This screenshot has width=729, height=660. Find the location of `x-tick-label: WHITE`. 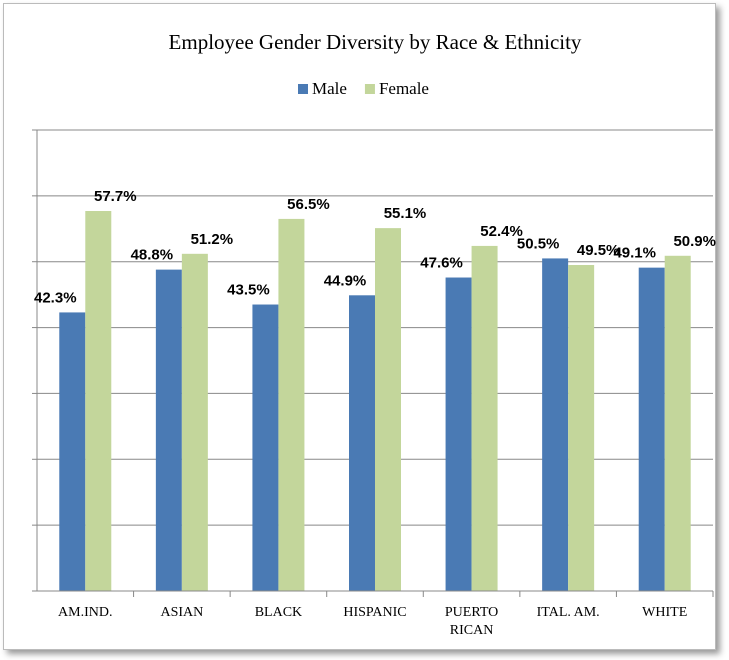

x-tick-label: WHITE is located at coordinates (665, 612).